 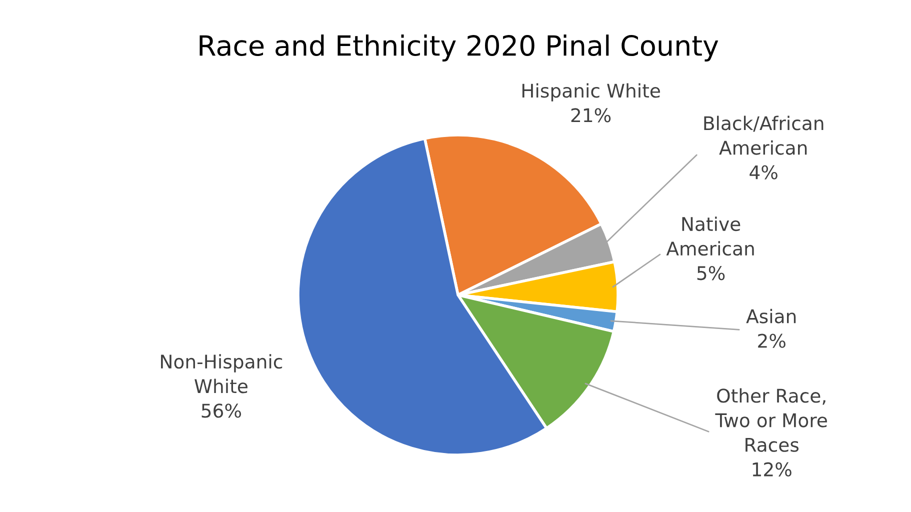 What do you see at coordinates (764, 172) in the screenshot?
I see `data-label: 4%` at bounding box center [764, 172].